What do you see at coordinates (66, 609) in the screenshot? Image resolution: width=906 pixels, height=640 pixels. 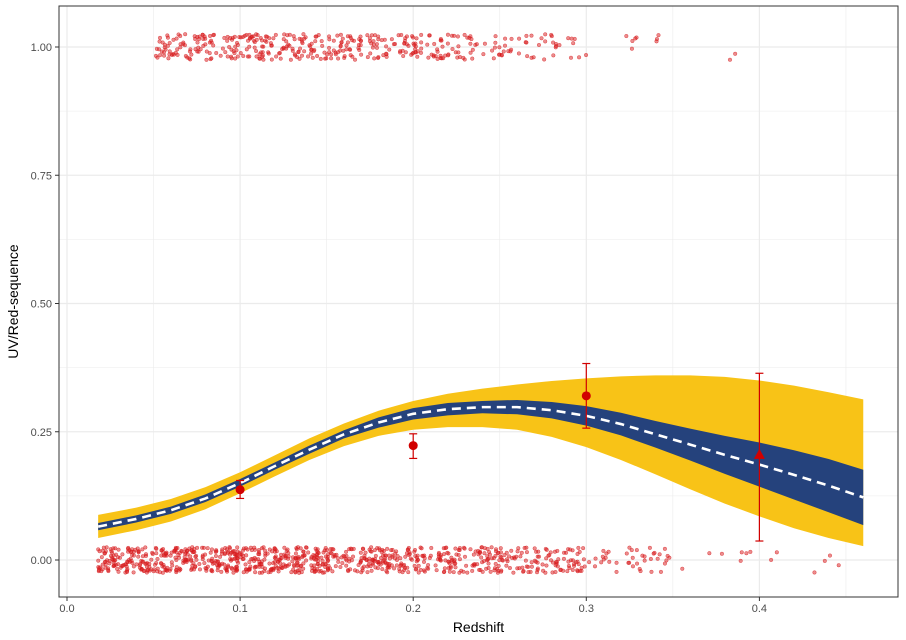 I see `x-tick-label: 0.0` at bounding box center [66, 609].